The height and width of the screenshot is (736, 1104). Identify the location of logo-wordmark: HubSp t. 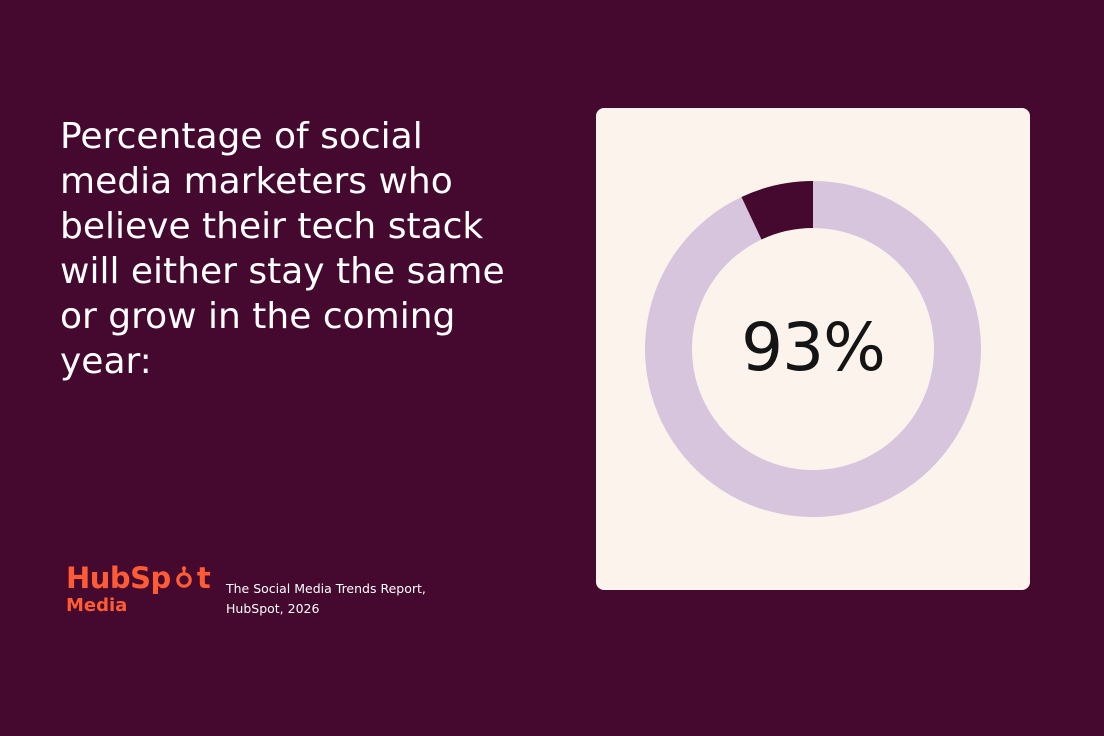
(138, 578).